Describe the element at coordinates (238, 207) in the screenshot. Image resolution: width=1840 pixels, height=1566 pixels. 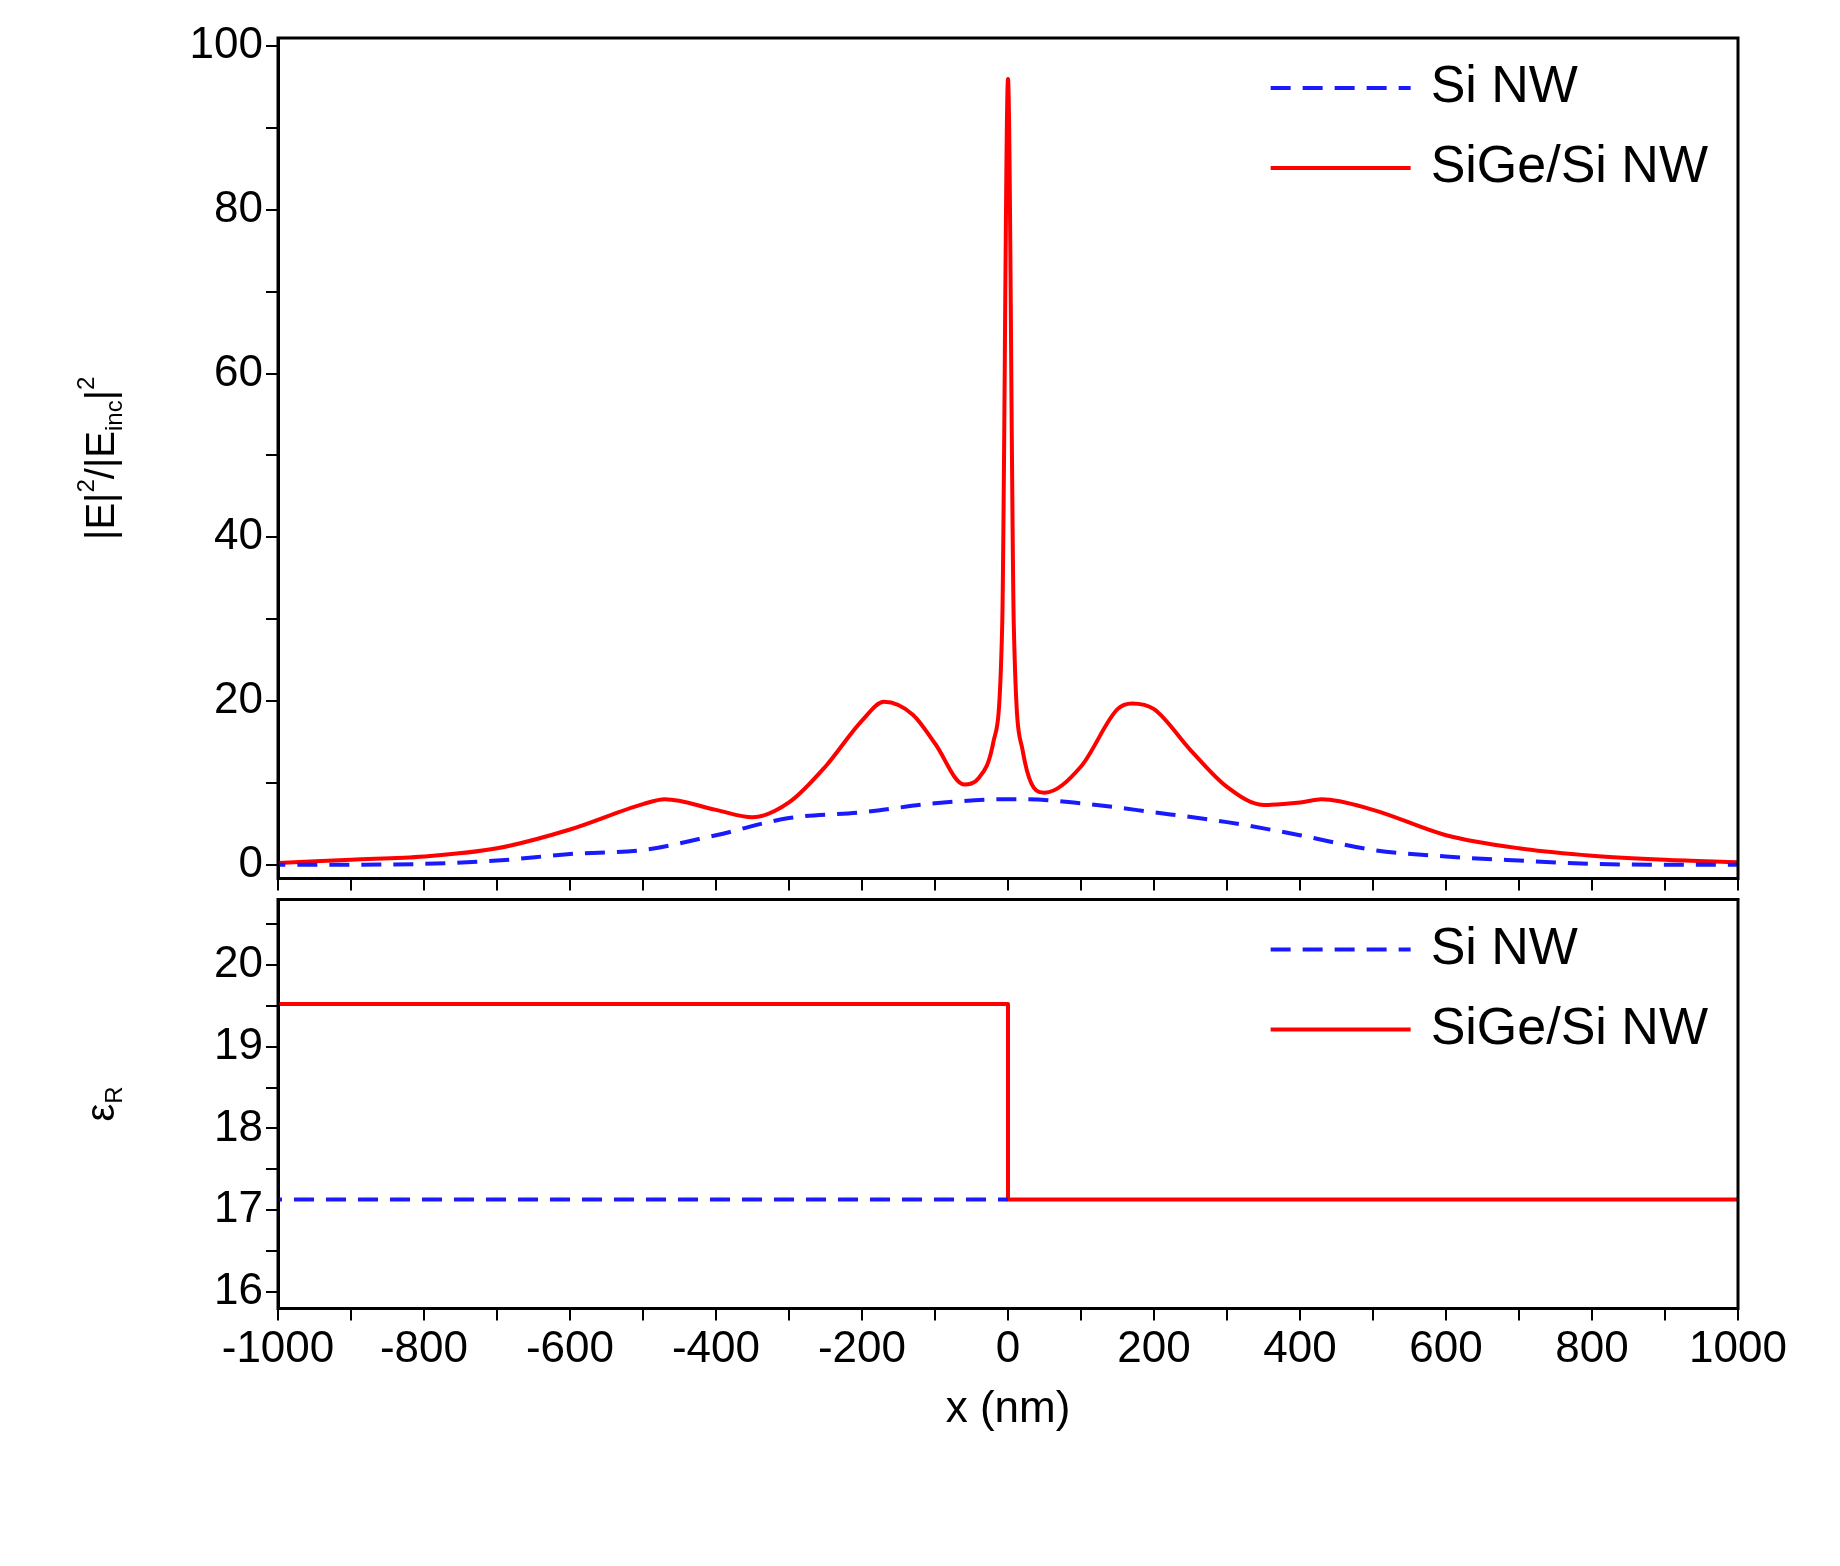
I see `y-tick-label: 80` at that location.